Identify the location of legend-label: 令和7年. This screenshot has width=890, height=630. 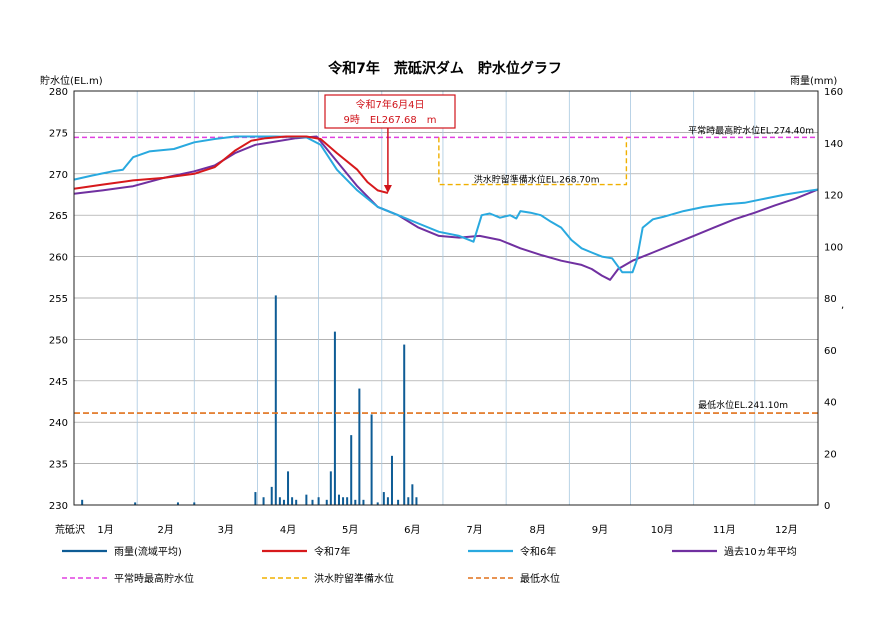
(332, 551).